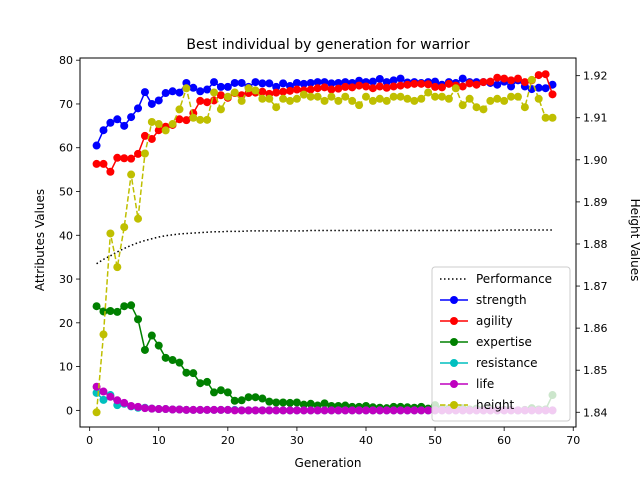  Describe the element at coordinates (66, 235) in the screenshot. I see `y-tick-label-40: 40` at that location.